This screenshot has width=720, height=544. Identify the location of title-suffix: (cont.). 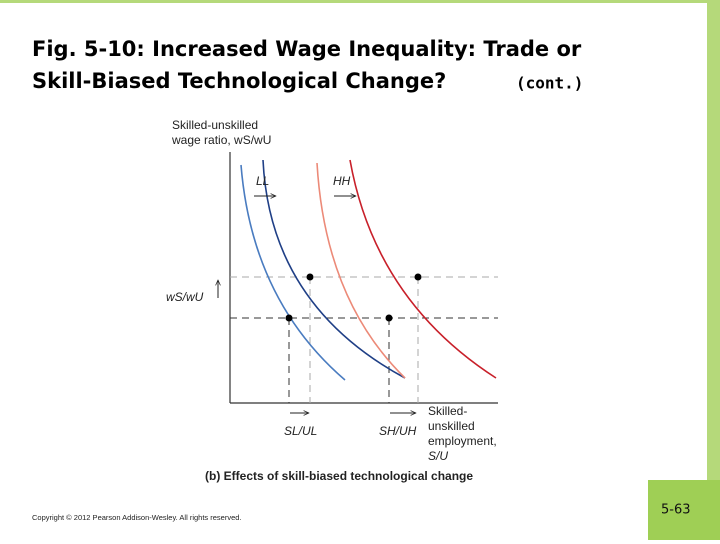
(549, 83).